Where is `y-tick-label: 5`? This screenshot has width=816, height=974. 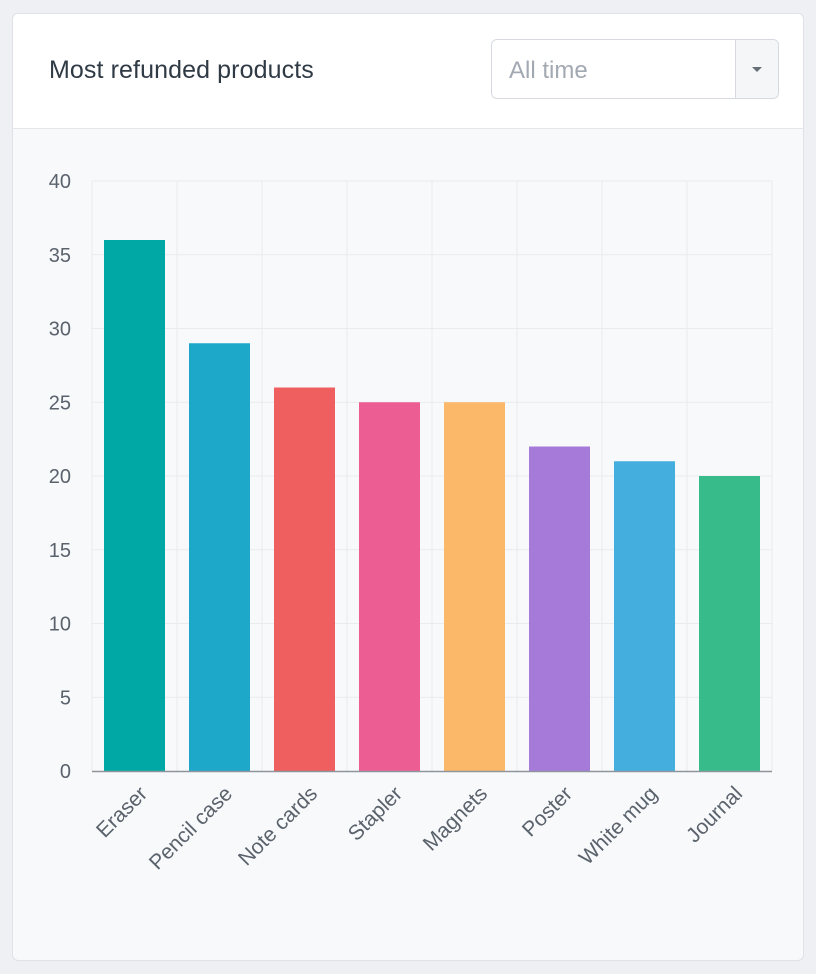 y-tick-label: 5 is located at coordinates (65, 698).